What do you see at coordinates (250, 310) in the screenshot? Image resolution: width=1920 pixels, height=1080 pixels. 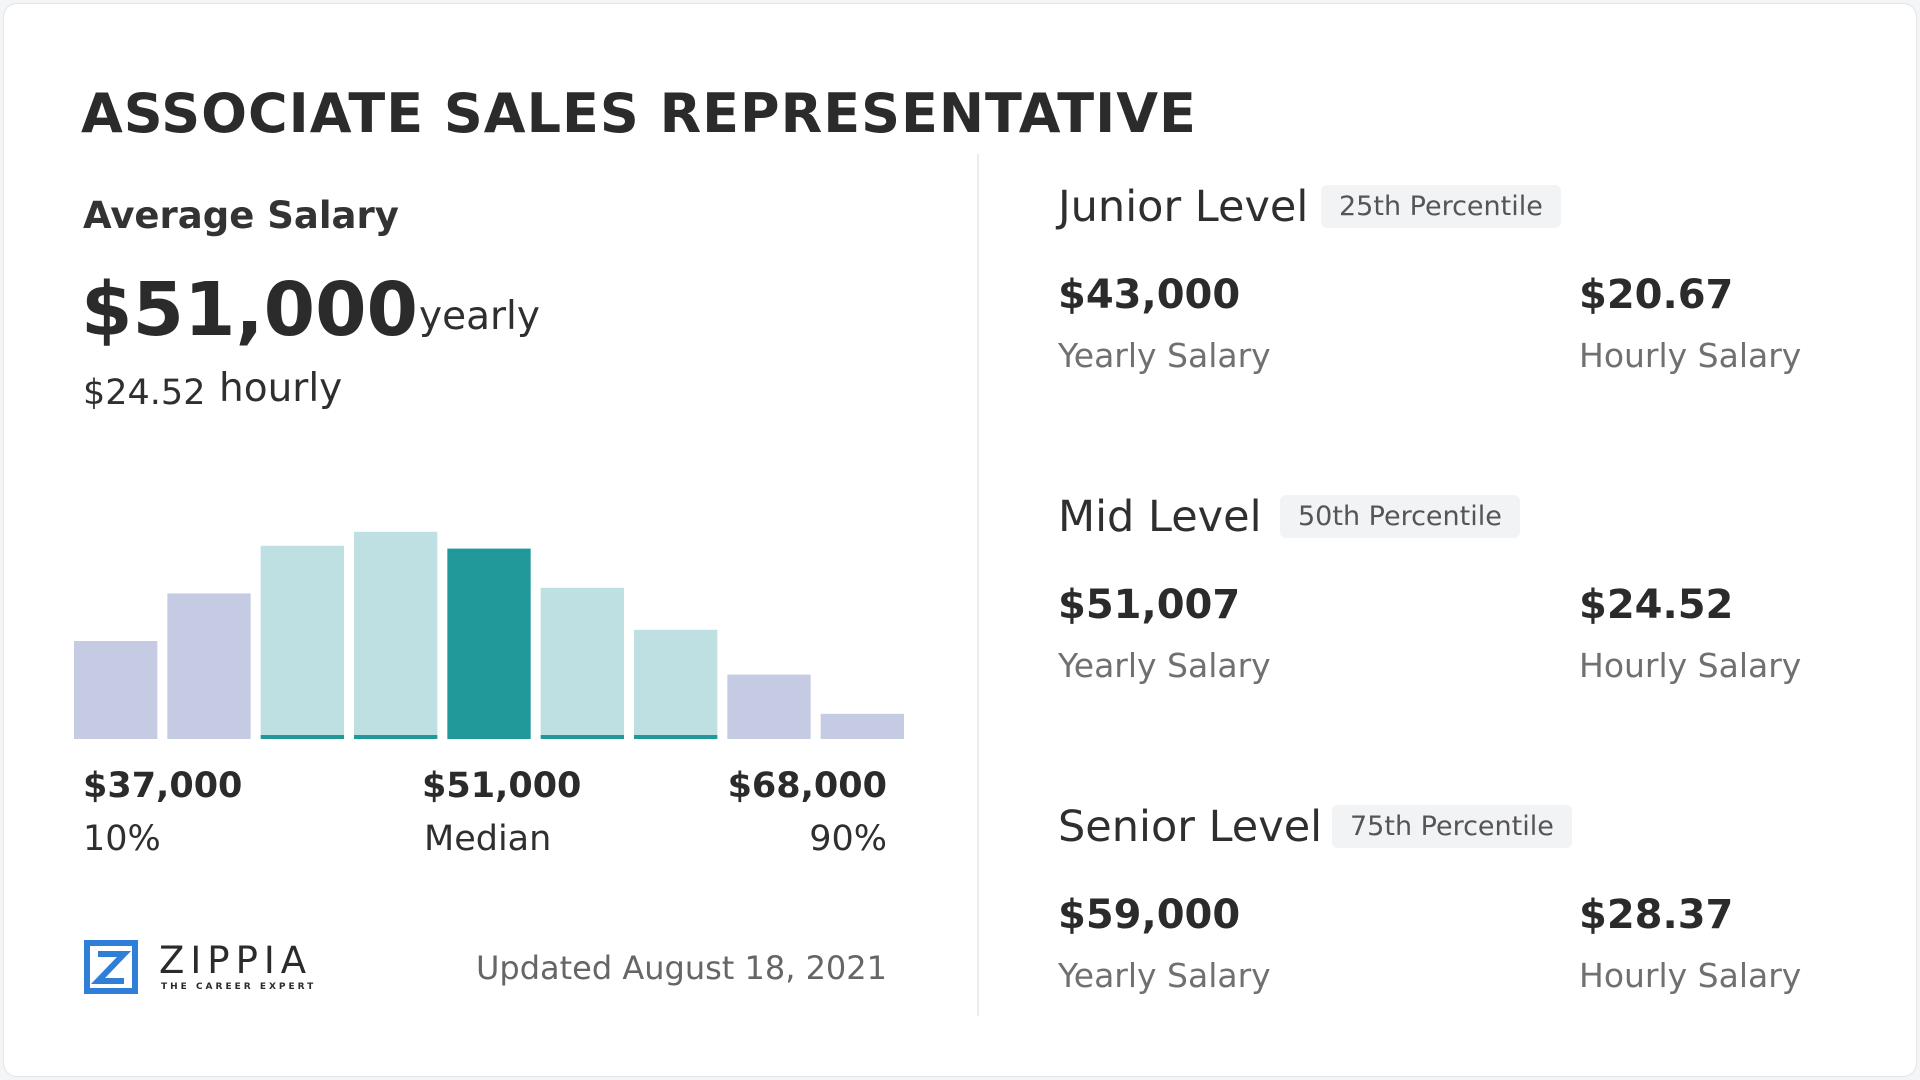 I see `average-yearly-value: $51,000` at bounding box center [250, 310].